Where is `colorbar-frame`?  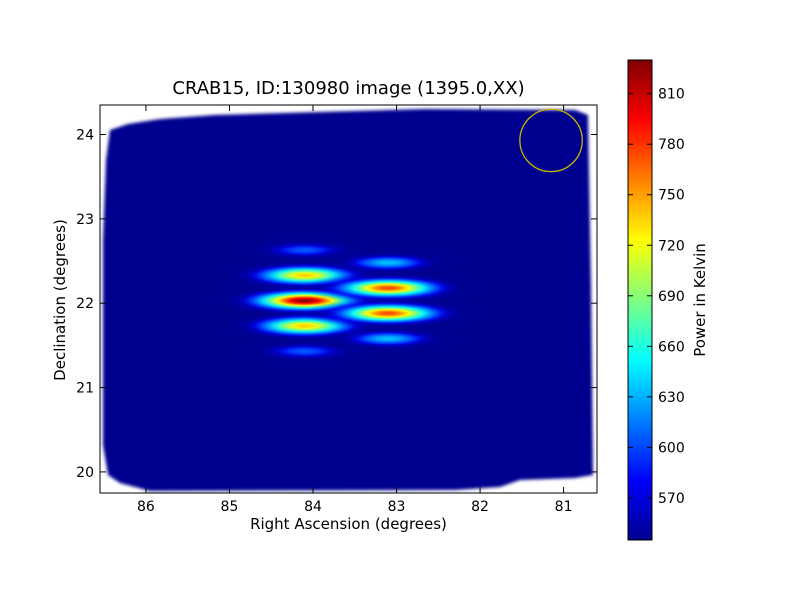
colorbar-frame is located at coordinates (640, 300).